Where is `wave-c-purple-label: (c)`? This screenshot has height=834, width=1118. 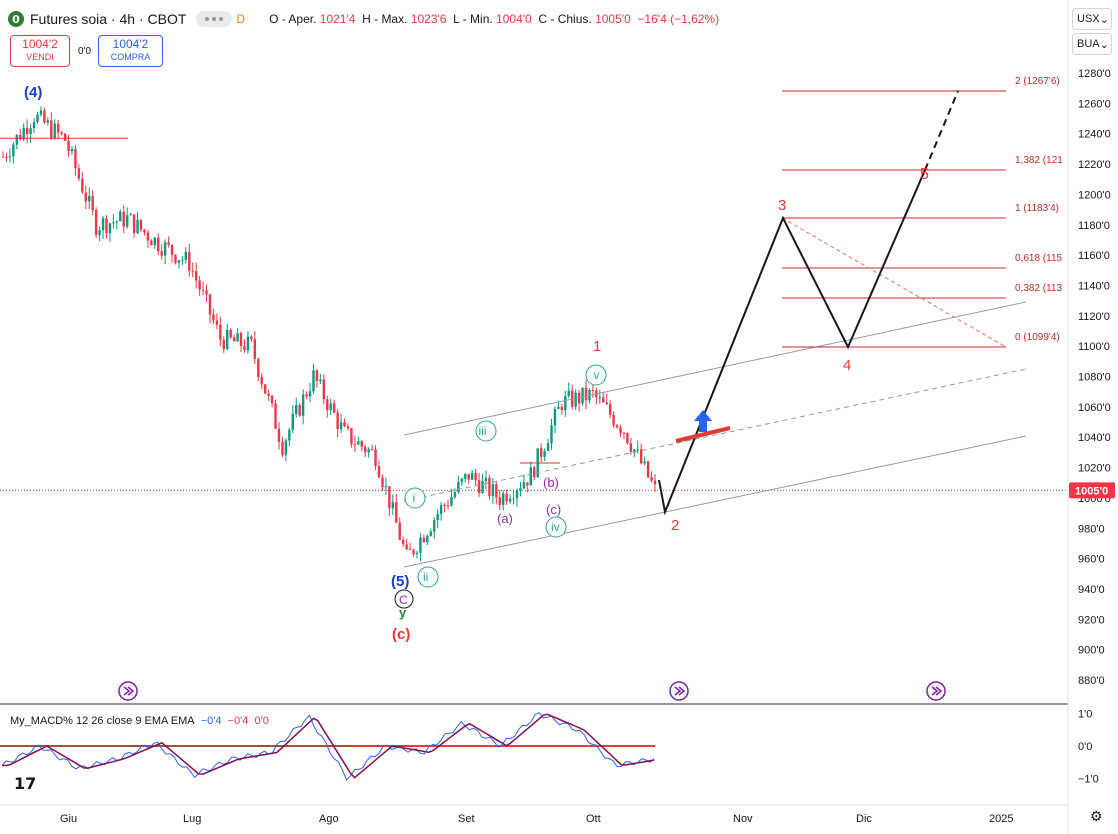 wave-c-purple-label: (c) is located at coordinates (553, 509).